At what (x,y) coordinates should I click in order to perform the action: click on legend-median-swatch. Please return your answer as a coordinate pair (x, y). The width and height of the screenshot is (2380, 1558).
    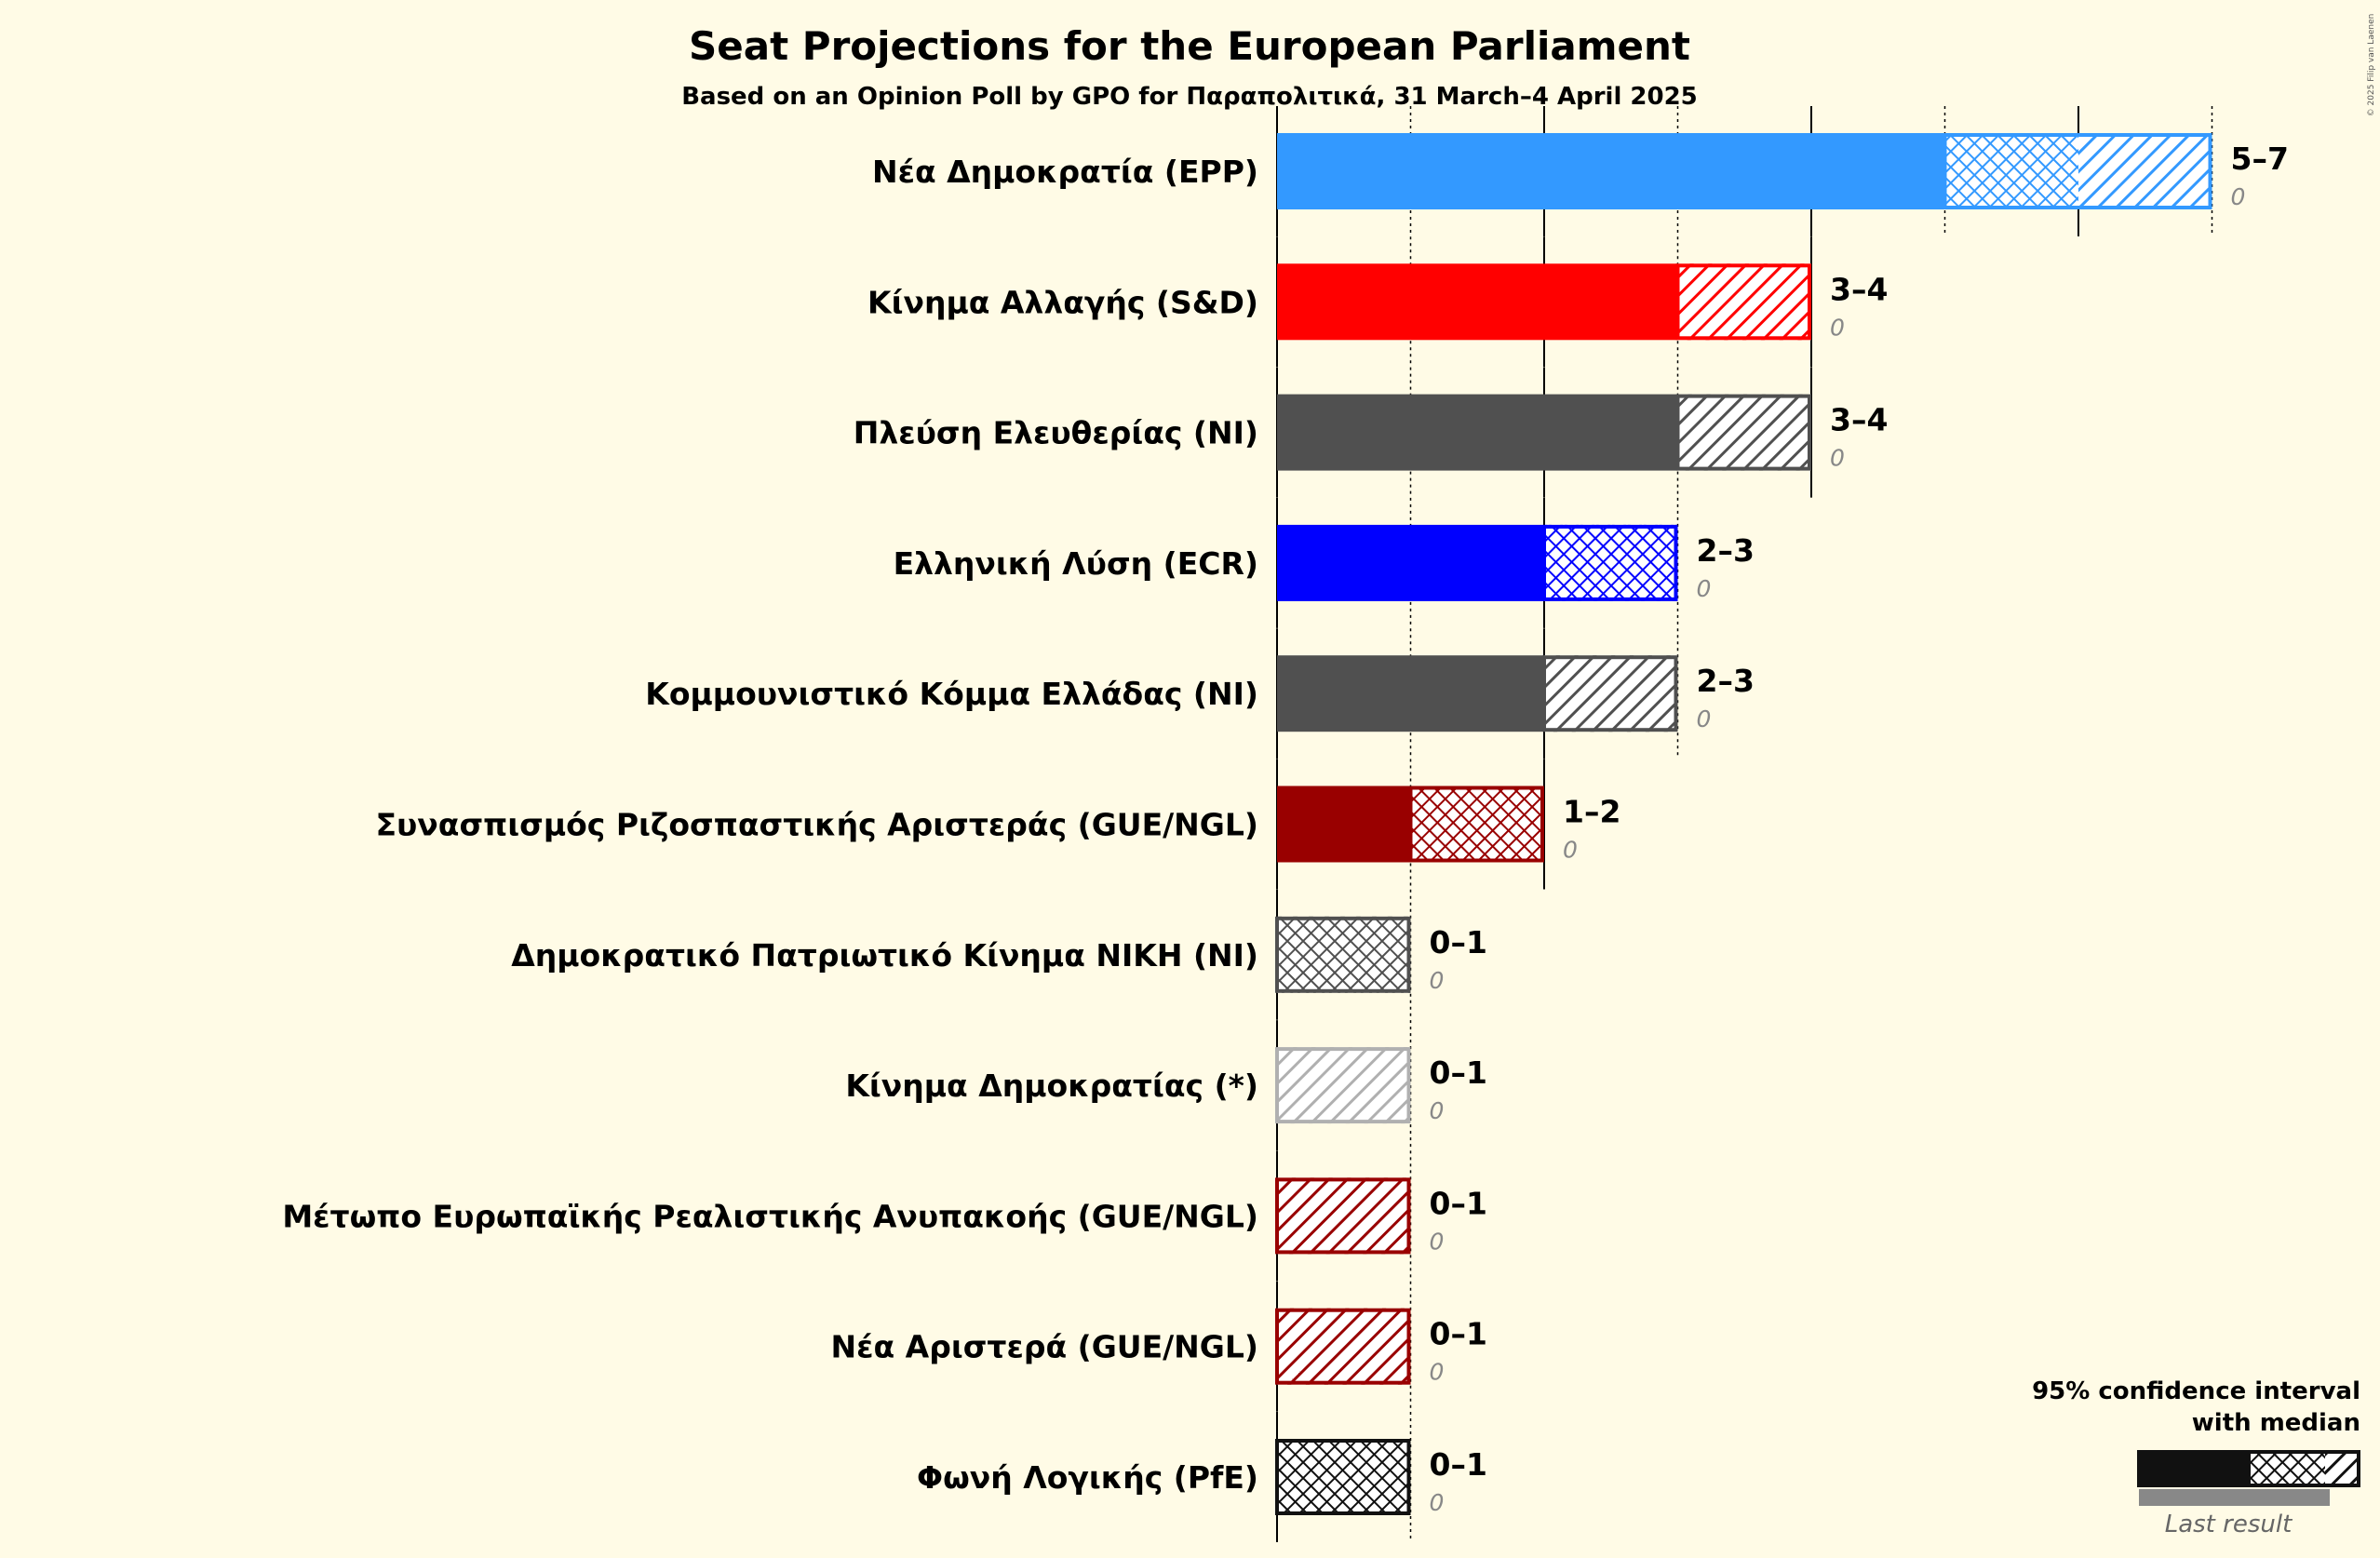
    Looking at the image, I should click on (2287, 1468).